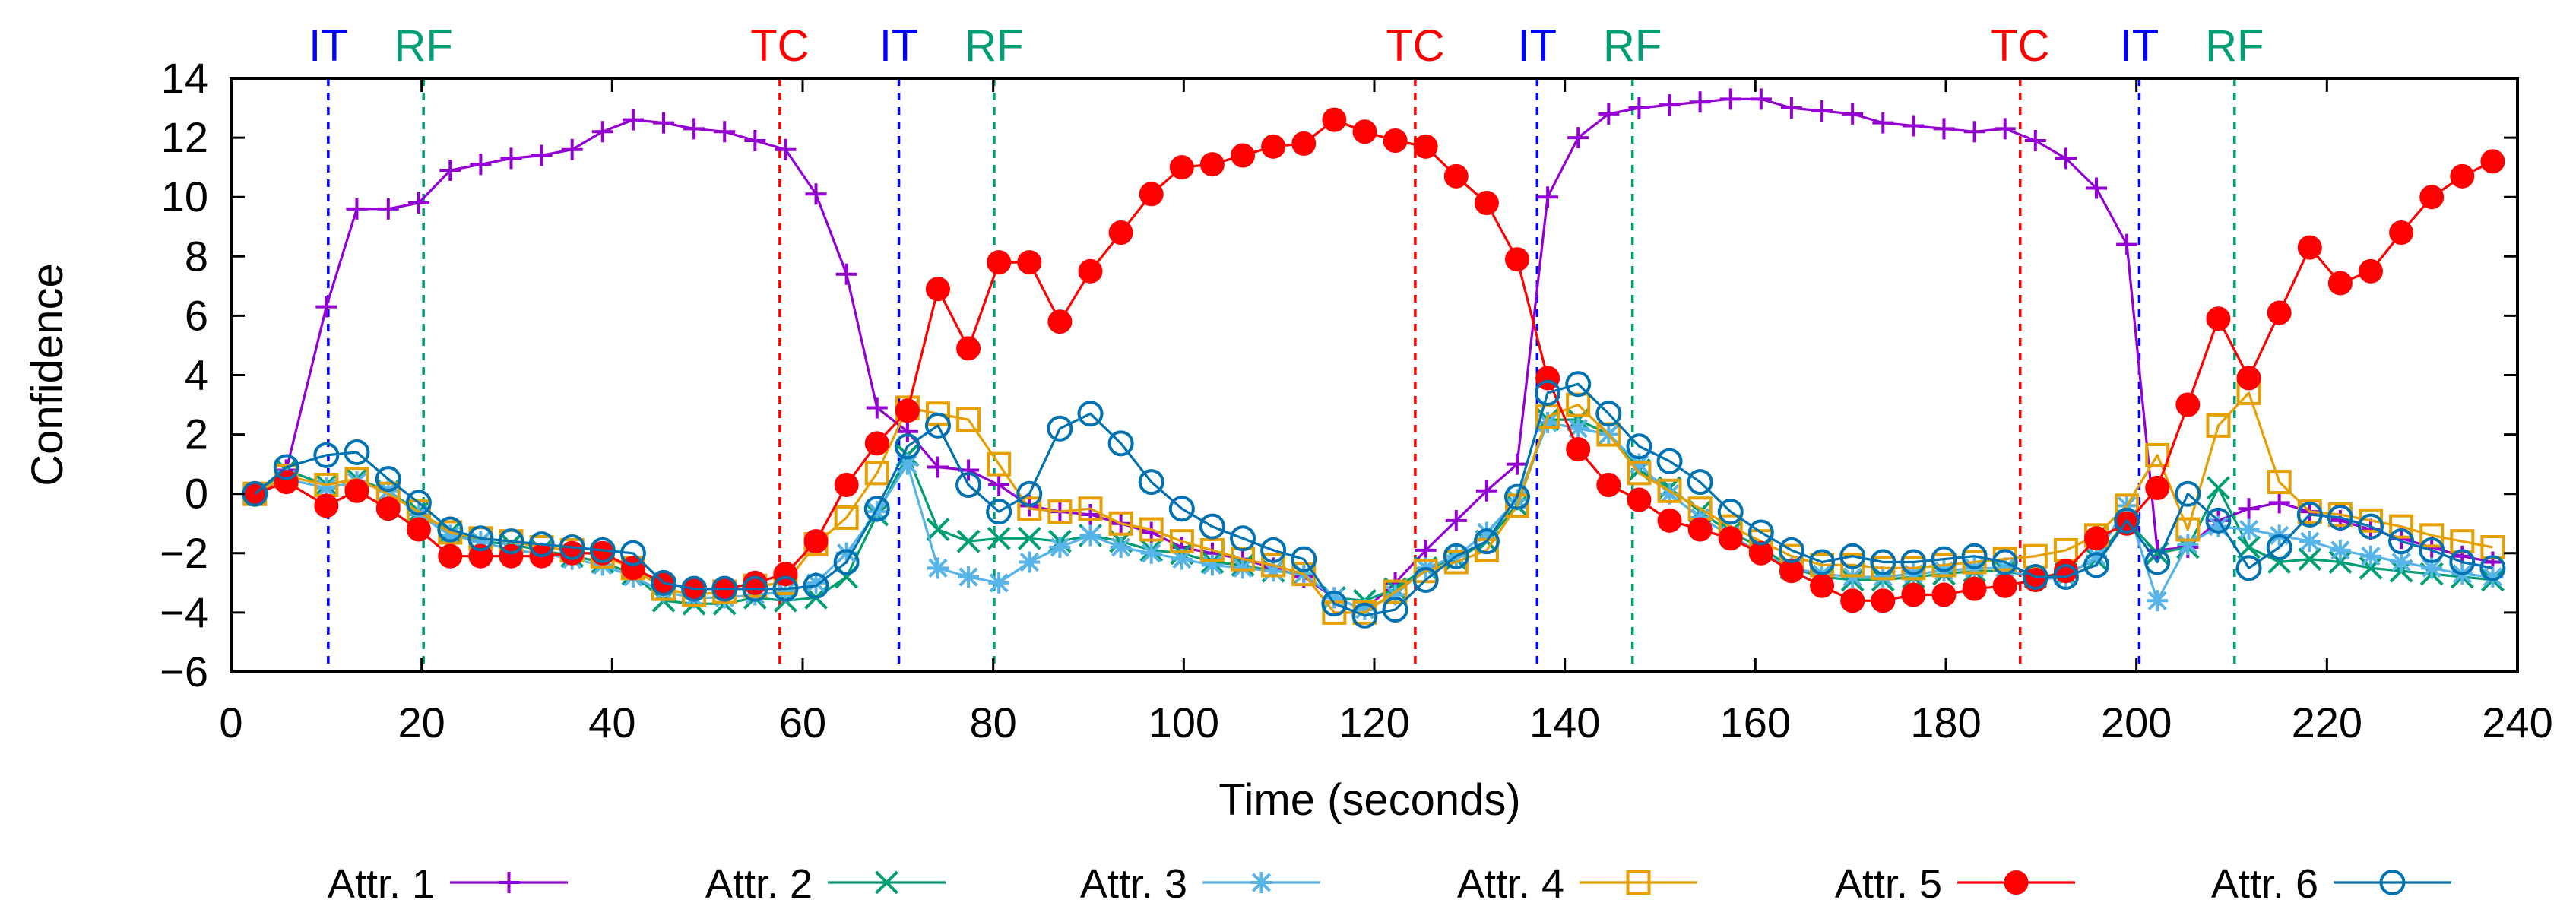 The image size is (2576, 922). I want to click on x-tick-label-5: 100, so click(1184, 722).